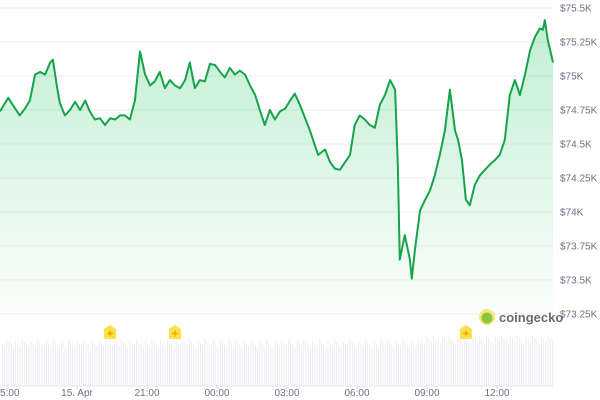 This screenshot has height=400, width=600. What do you see at coordinates (356, 393) in the screenshot?
I see `x-tick-label: 06:00` at bounding box center [356, 393].